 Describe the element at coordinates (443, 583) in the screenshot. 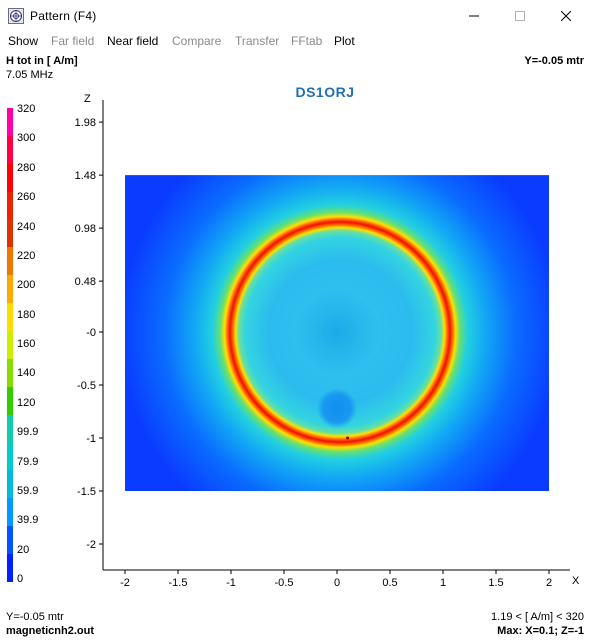

I see `x-tick-label: 1` at that location.